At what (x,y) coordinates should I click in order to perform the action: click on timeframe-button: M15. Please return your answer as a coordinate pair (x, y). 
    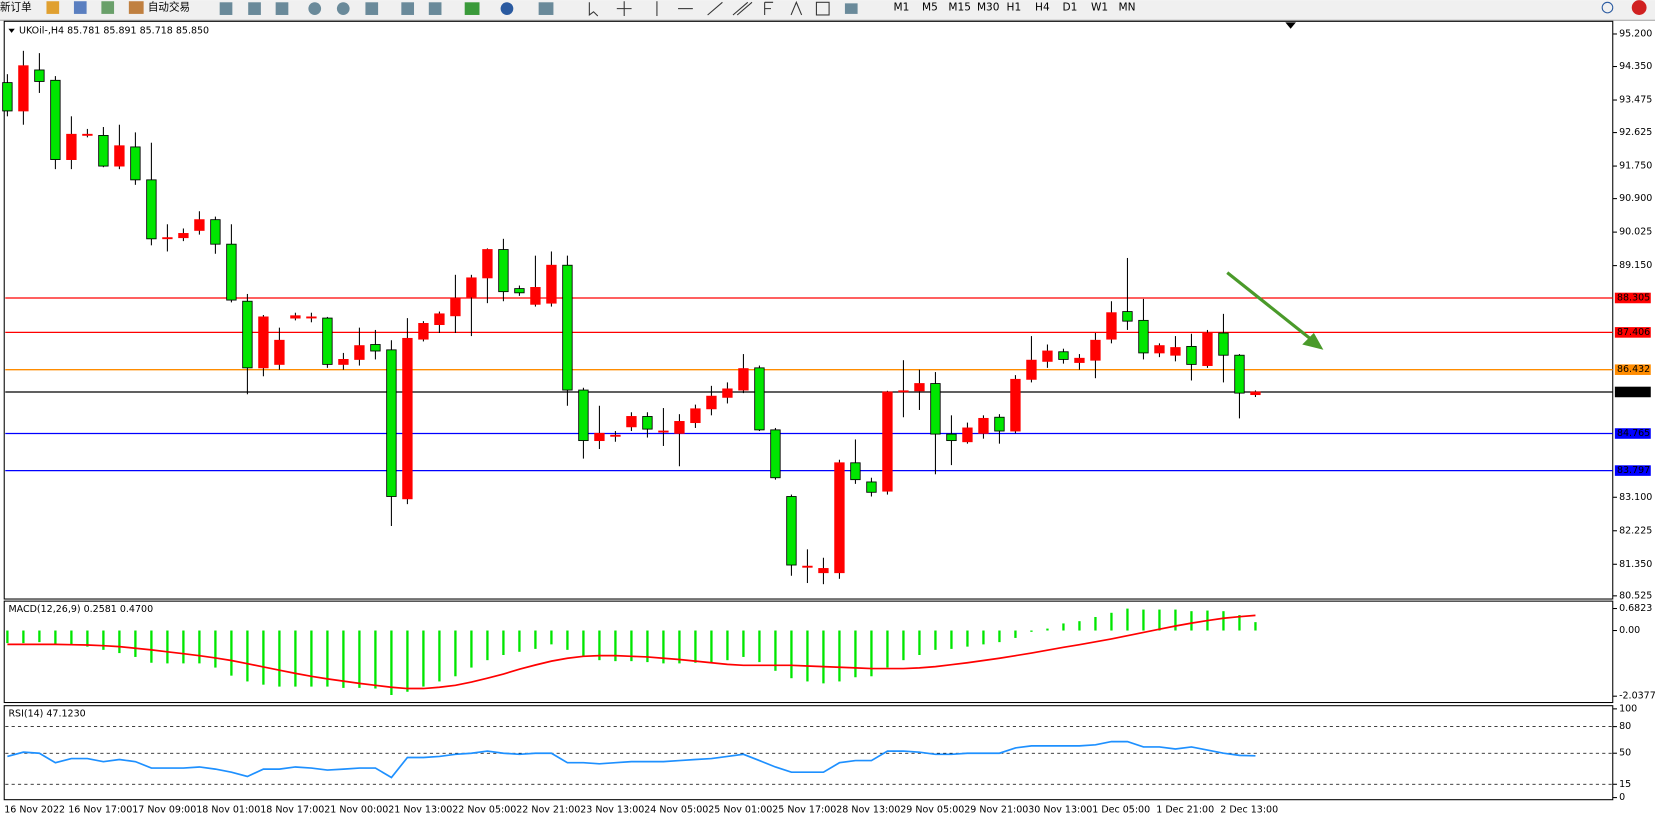
    Looking at the image, I should click on (959, 8).